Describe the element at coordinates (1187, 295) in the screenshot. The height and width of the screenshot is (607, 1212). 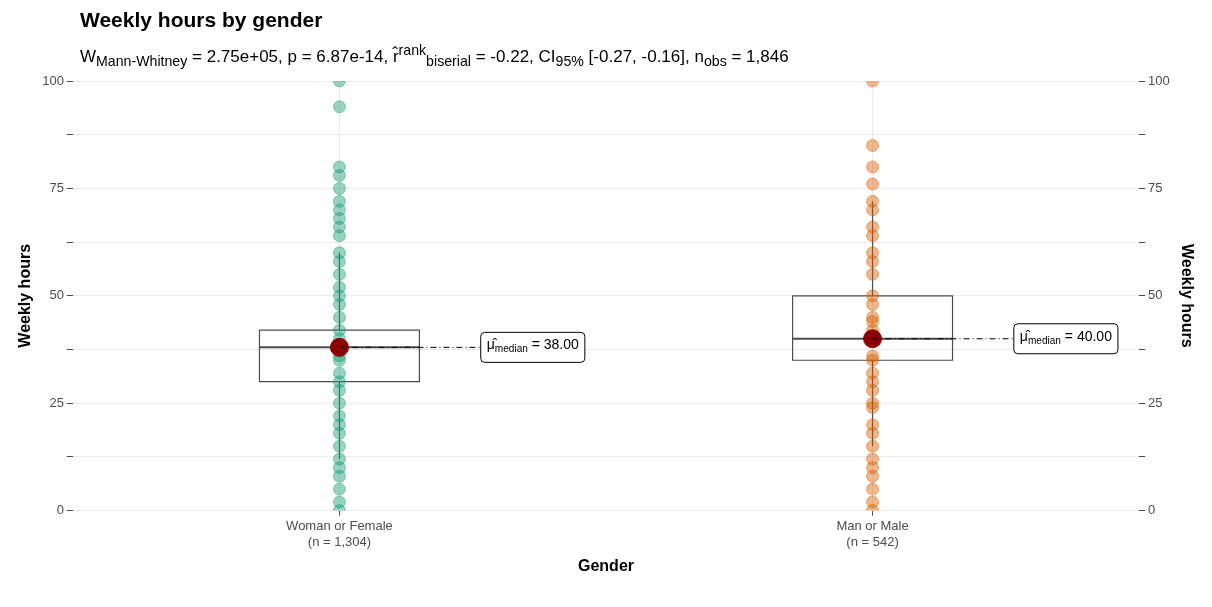
I see `y2-axis-title: Weekly hours` at that location.